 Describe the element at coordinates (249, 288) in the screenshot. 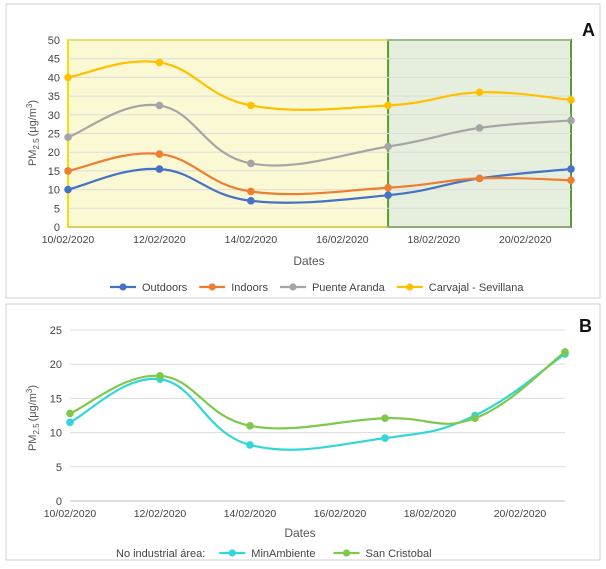

I see `legend-label: Indoors` at that location.